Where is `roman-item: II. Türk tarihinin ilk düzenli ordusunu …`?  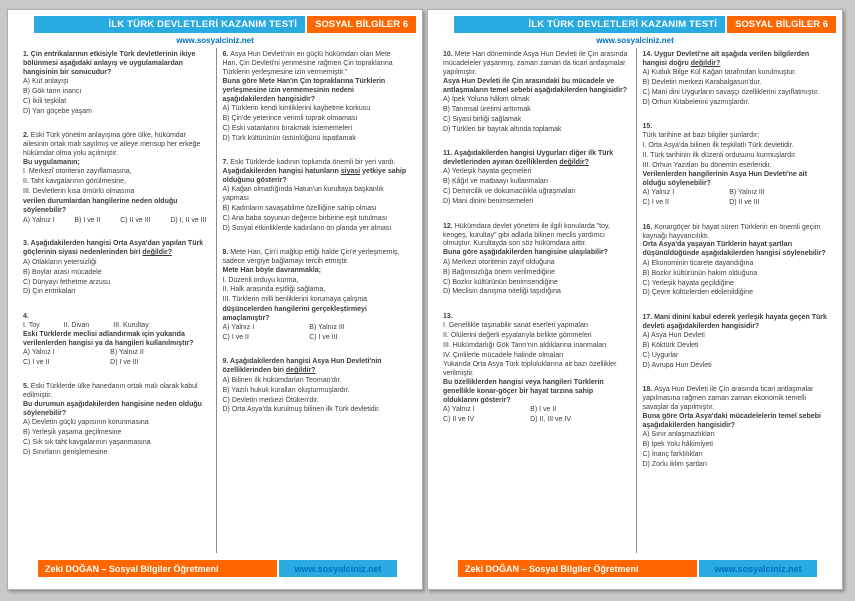
roman-item: II. Türk tarihinin ilk düzenli ordusunu … is located at coordinates (719, 155).